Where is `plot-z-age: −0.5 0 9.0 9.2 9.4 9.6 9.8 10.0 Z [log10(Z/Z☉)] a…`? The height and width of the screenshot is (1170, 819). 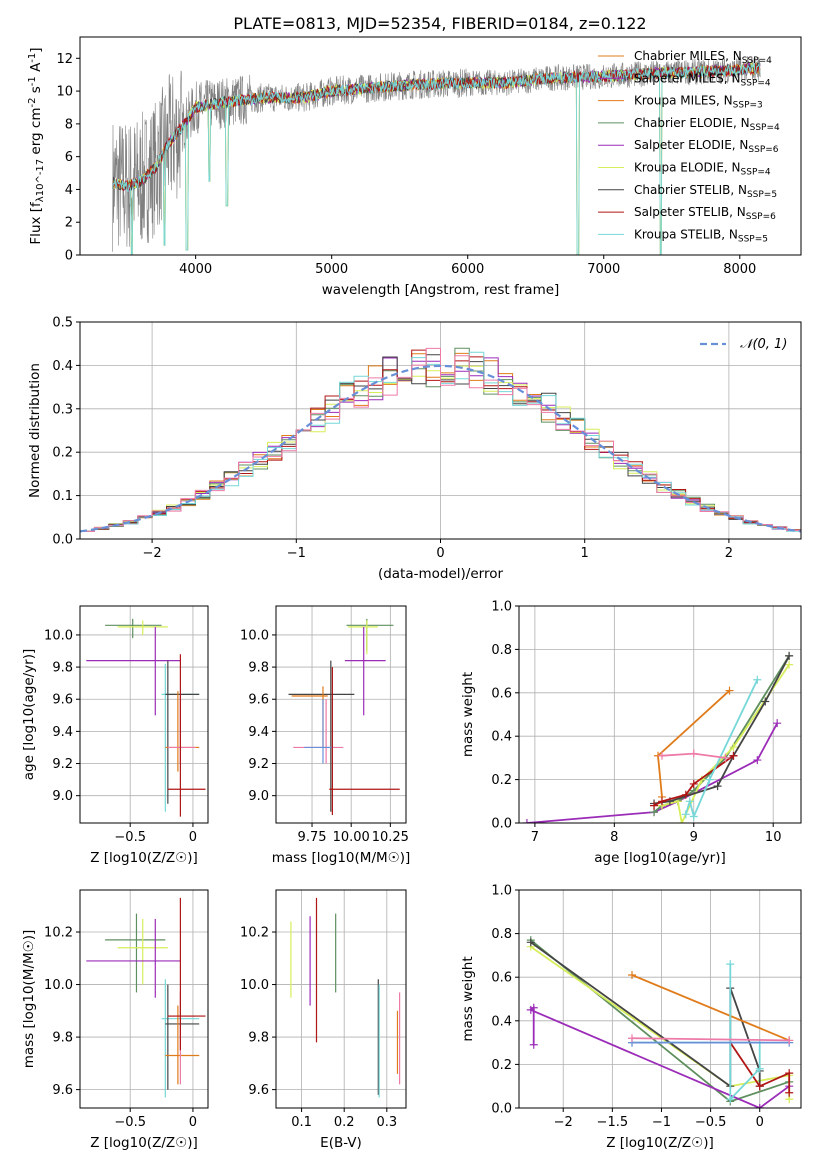 plot-z-age: −0.5 0 9.0 9.2 9.4 9.6 9.8 10.0 Z [log10(Z/Z☉)] a… is located at coordinates (115, 735).